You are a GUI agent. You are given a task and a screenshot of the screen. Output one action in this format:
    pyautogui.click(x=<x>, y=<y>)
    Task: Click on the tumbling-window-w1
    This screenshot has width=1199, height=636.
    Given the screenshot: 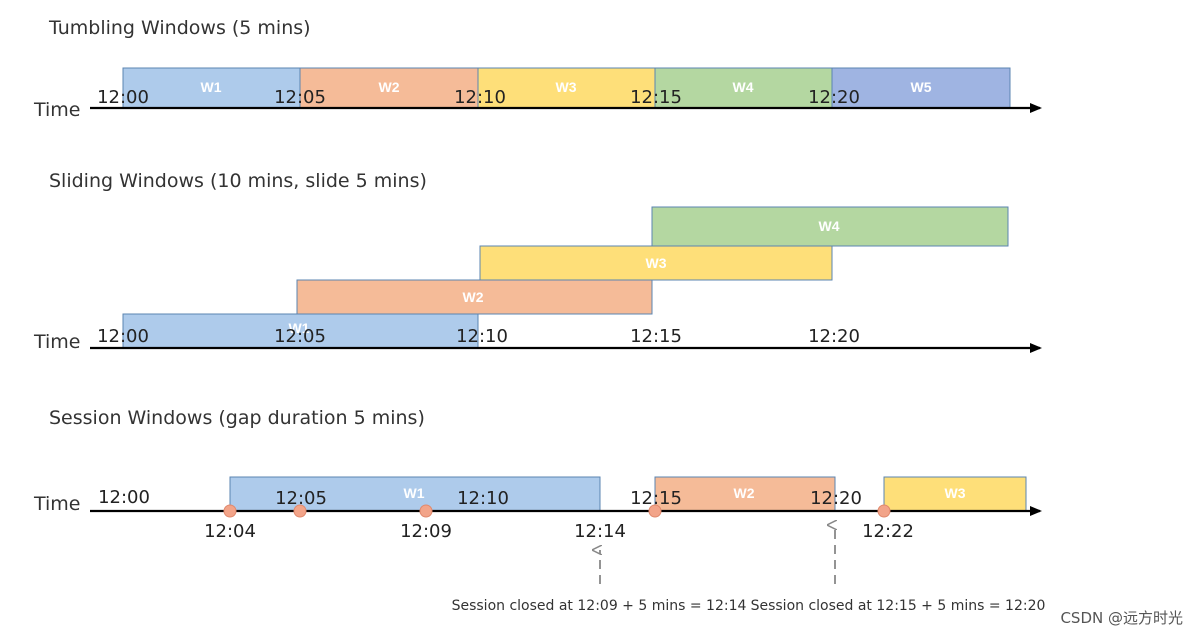 What is the action you would take?
    pyautogui.click(x=211, y=88)
    